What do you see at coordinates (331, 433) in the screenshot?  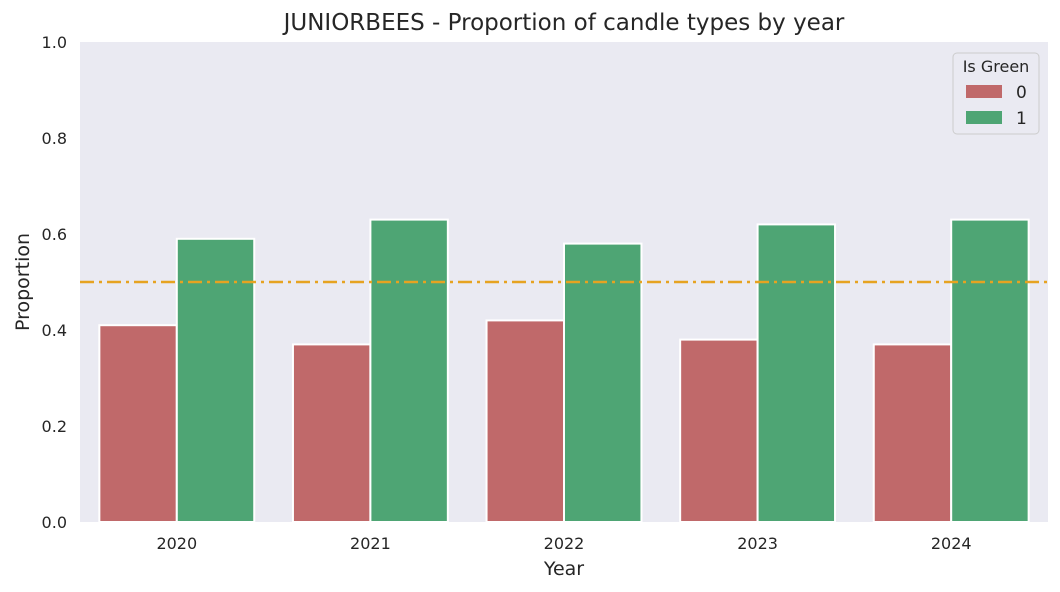 I see `bar-series-0-2021` at bounding box center [331, 433].